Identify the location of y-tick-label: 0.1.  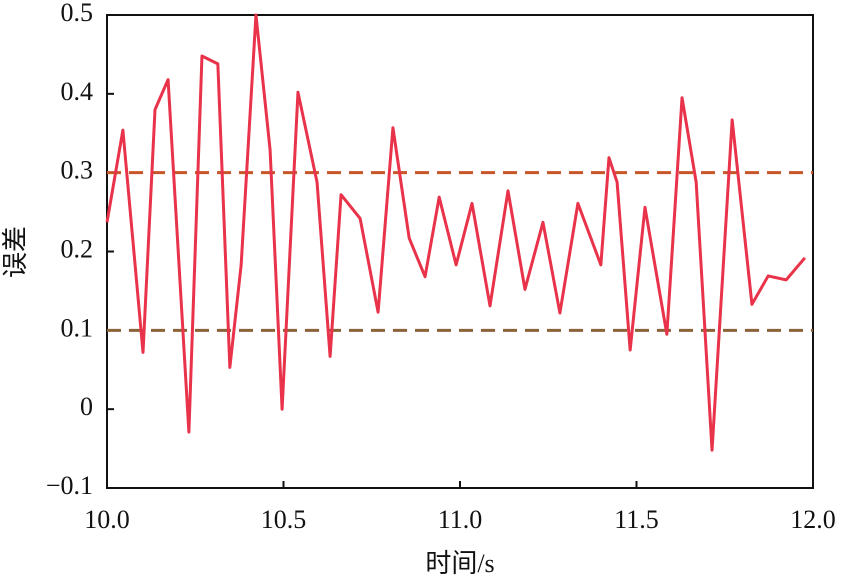
(77, 327).